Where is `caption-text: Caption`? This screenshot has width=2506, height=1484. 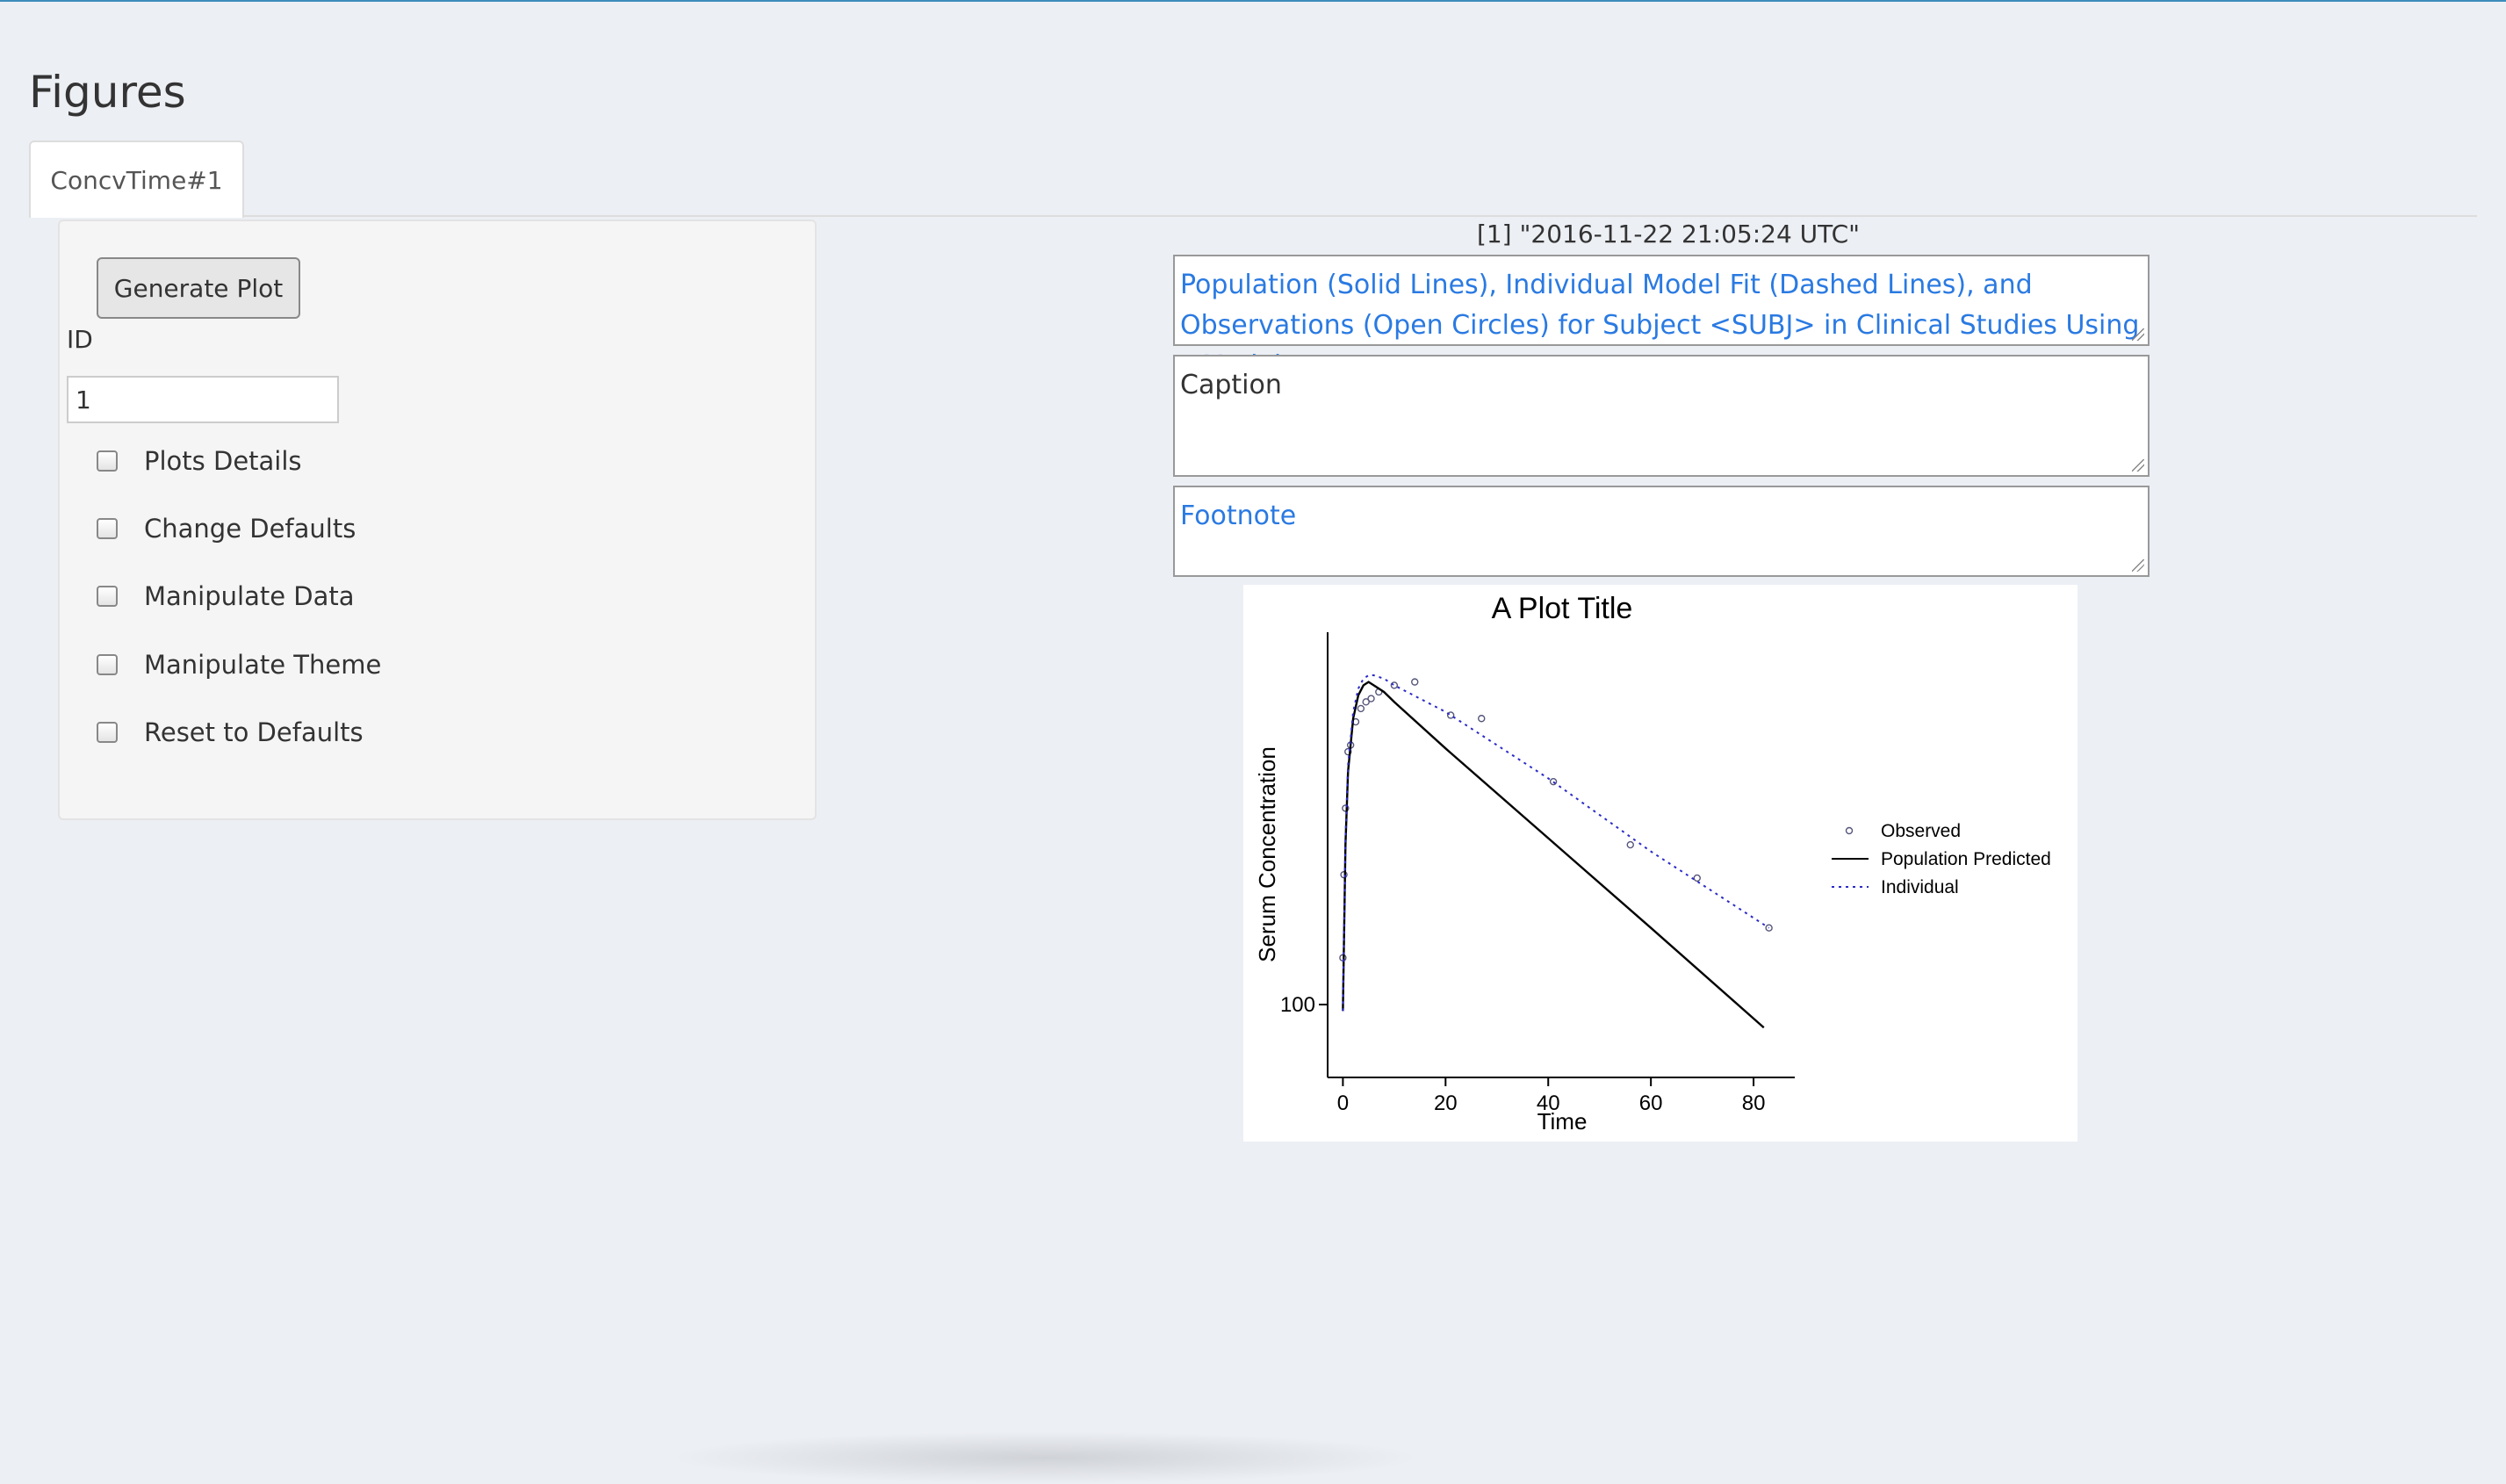
caption-text: Caption is located at coordinates (1231, 385).